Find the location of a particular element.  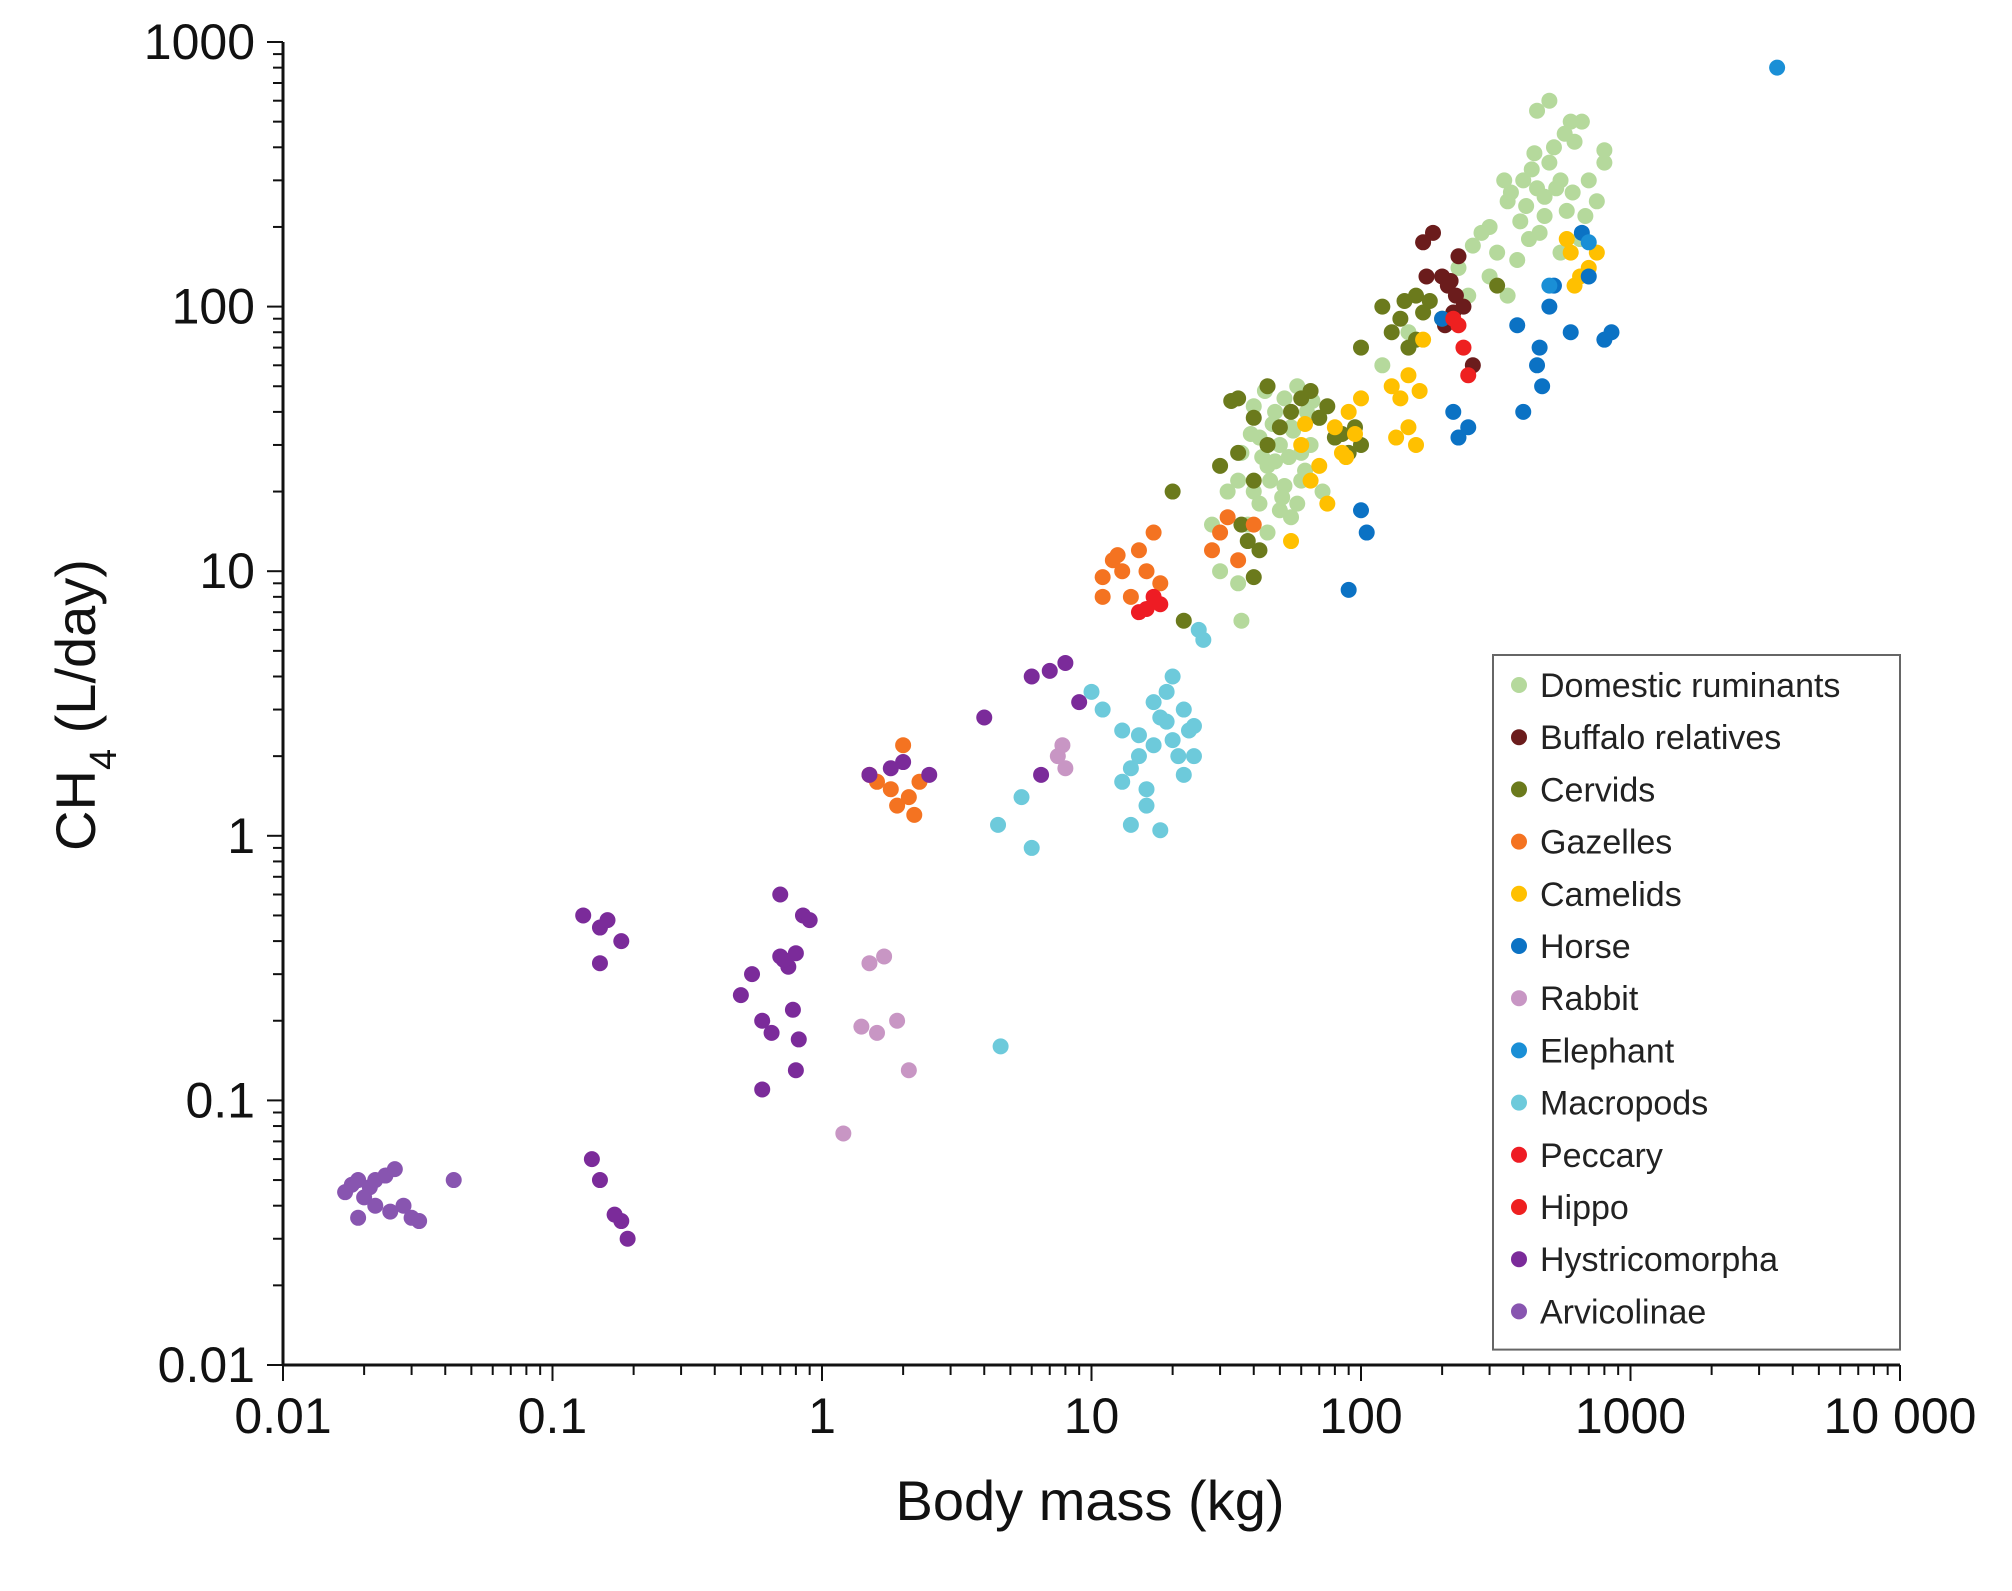

legend-label: Camelids is located at coordinates (1611, 895).